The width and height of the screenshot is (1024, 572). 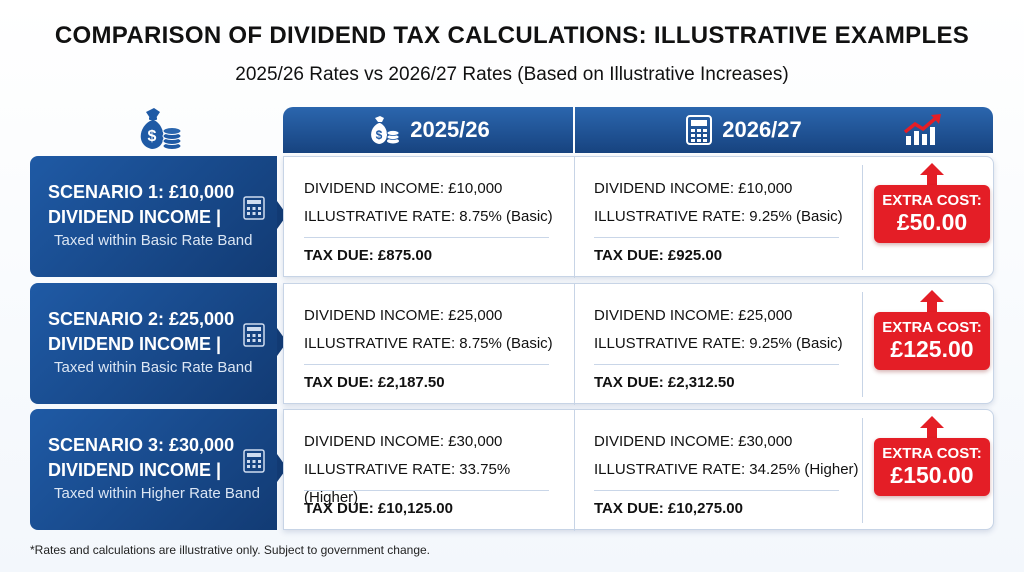 I want to click on column-label-2026-27: 2026/27, so click(x=762, y=129).